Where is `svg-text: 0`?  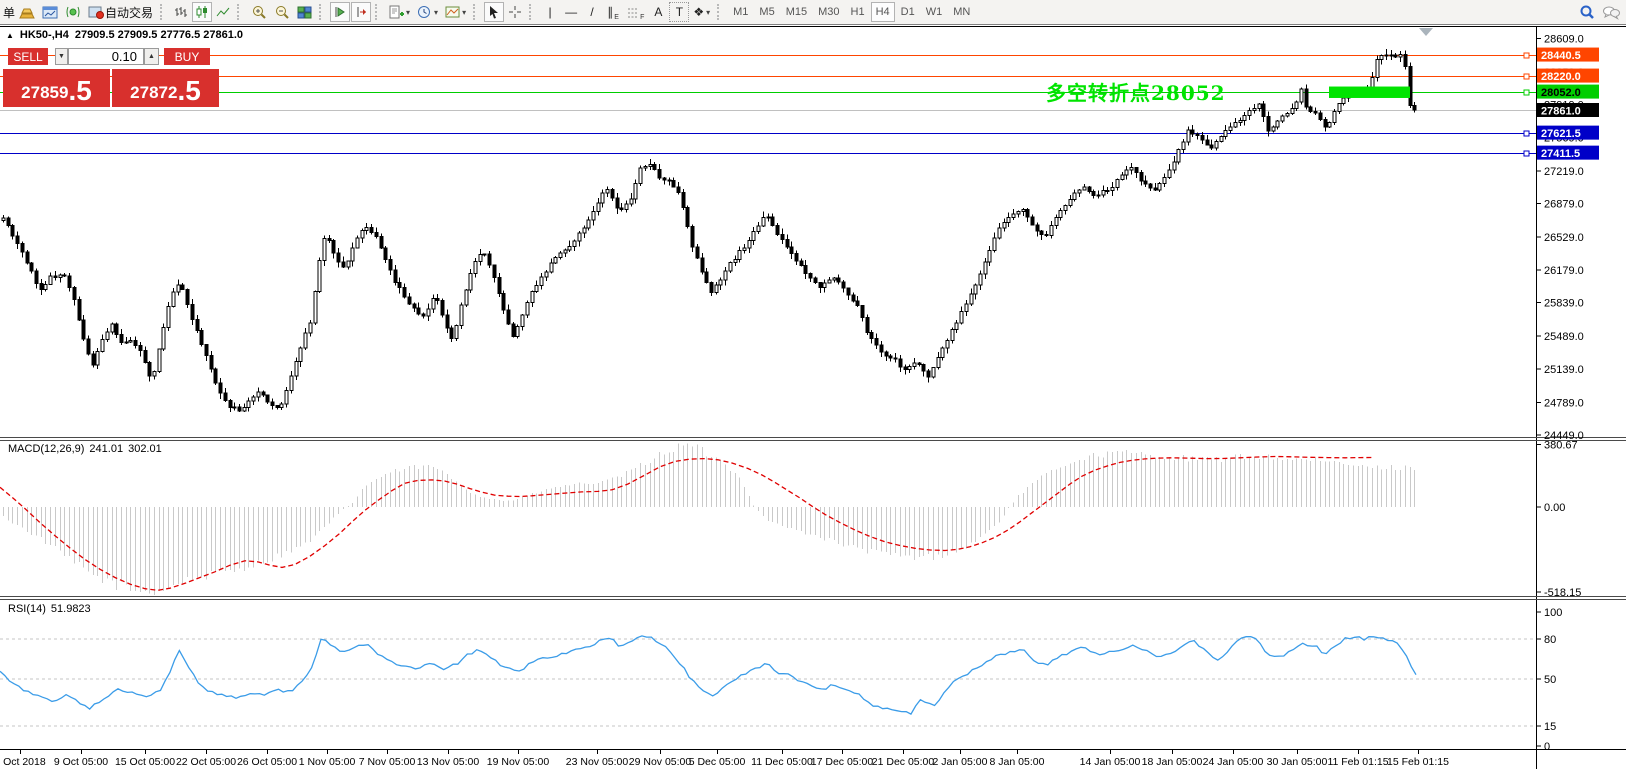
svg-text: 0 is located at coordinates (1547, 747).